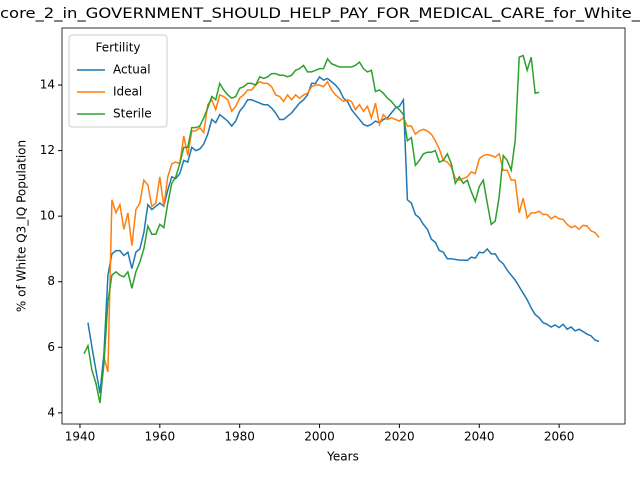 This screenshot has height=480, width=640. What do you see at coordinates (132, 114) in the screenshot?
I see `legend-label: Sterile` at bounding box center [132, 114].